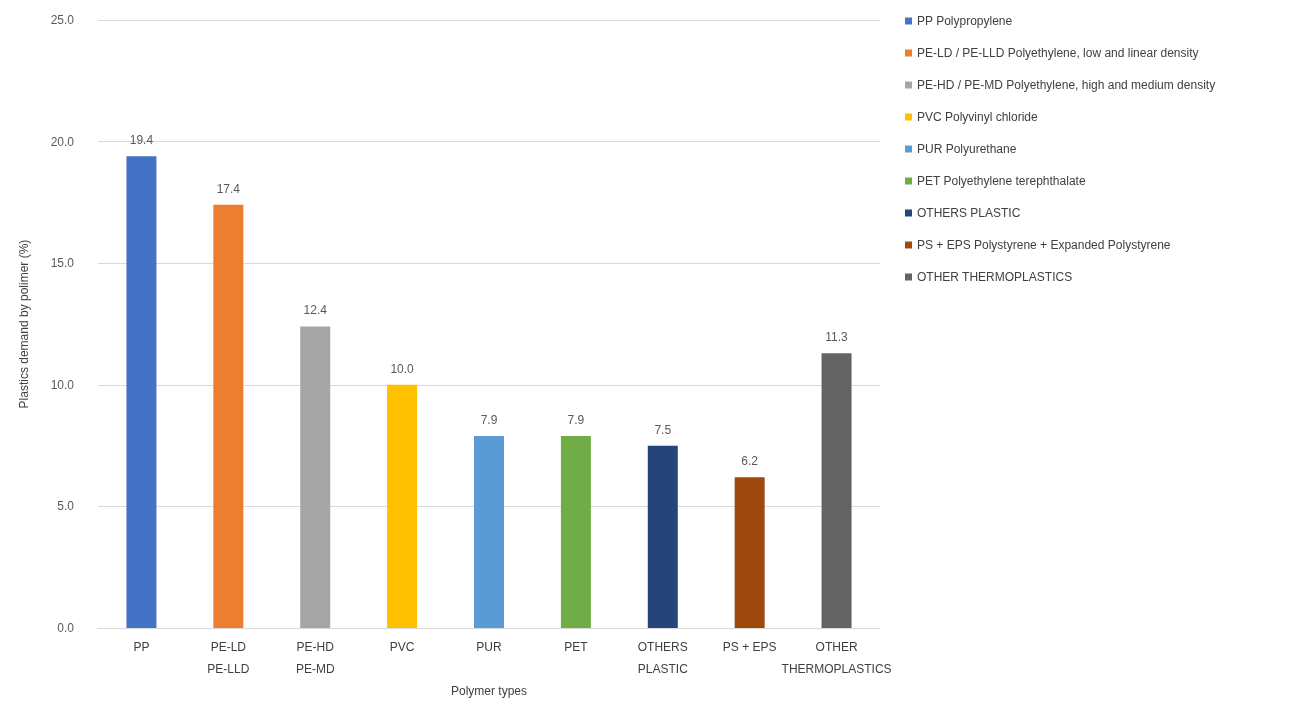 The height and width of the screenshot is (702, 1315). Describe the element at coordinates (24, 324) in the screenshot. I see `y-axis-title: Plastics demand by polimer (%)` at that location.